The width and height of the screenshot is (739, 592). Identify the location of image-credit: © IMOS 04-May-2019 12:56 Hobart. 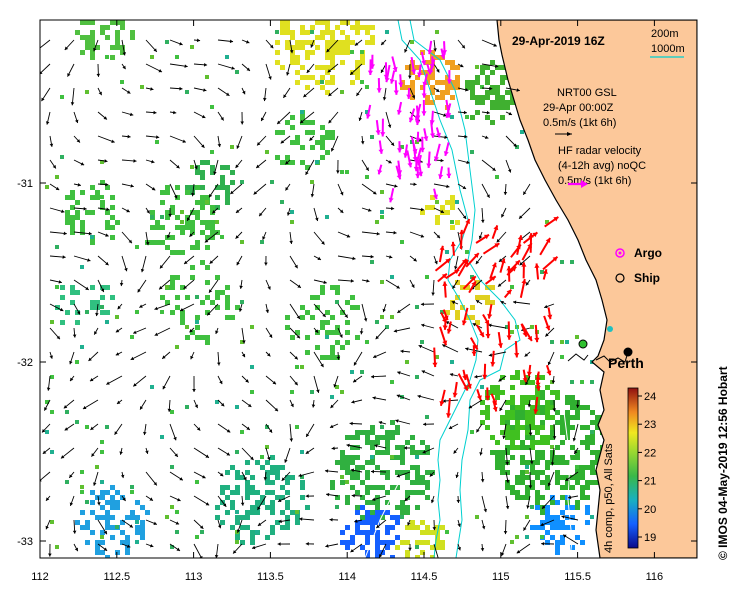
(723, 463).